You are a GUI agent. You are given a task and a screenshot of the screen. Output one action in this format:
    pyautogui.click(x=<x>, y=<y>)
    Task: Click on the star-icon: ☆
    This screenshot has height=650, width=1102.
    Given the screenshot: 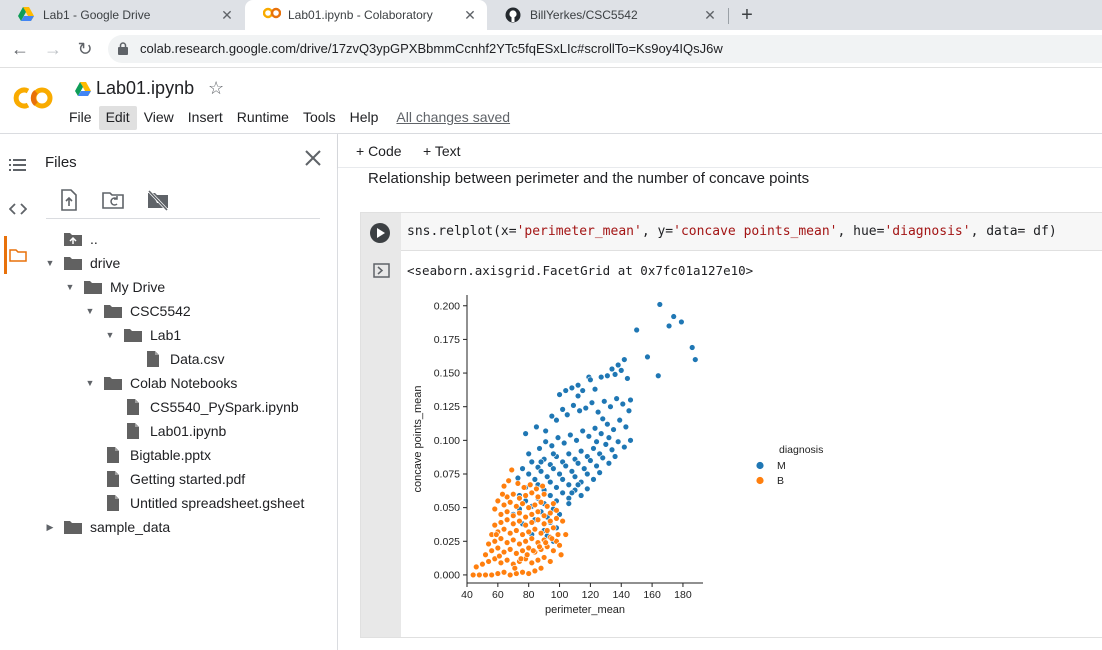 What is the action you would take?
    pyautogui.click(x=216, y=88)
    